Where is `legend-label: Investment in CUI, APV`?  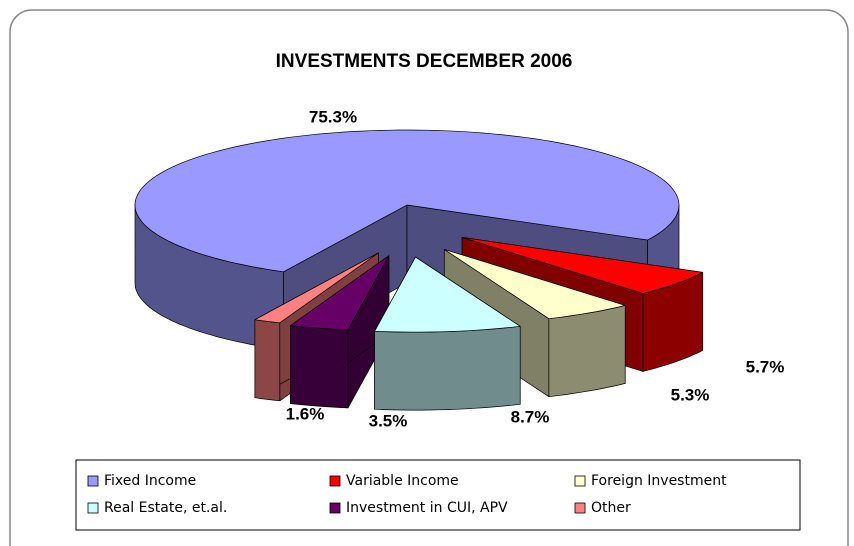 legend-label: Investment in CUI, APV is located at coordinates (427, 508).